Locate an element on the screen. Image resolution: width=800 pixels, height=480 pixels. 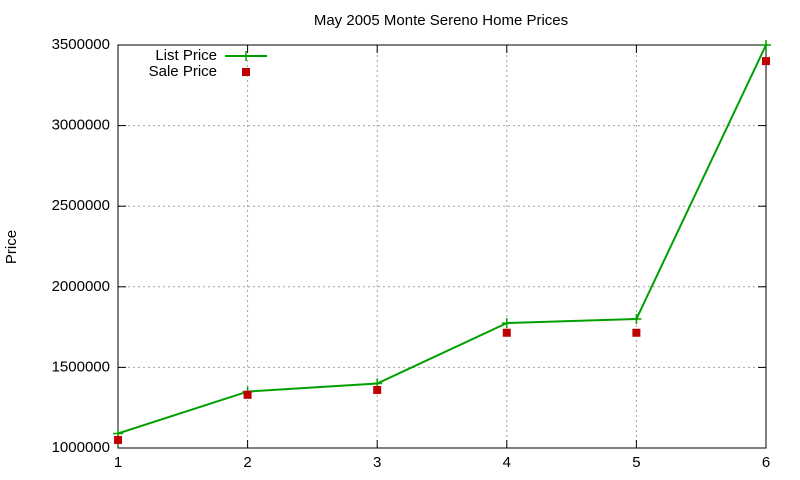
x-tick-label: 3 is located at coordinates (377, 462).